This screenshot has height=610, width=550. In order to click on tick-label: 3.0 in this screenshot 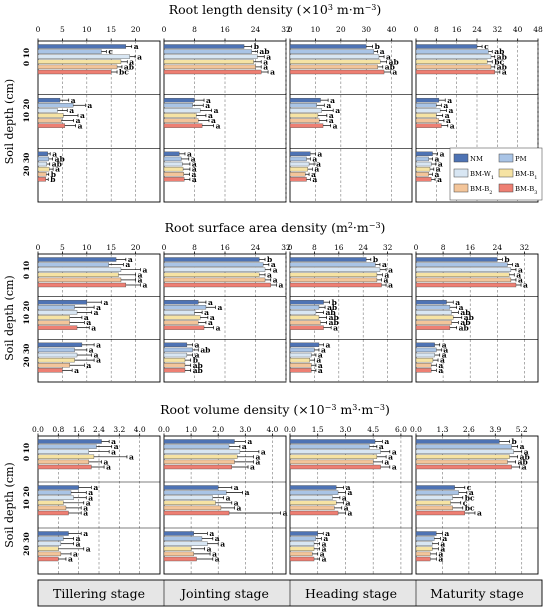, I will do `click(245, 429)`.